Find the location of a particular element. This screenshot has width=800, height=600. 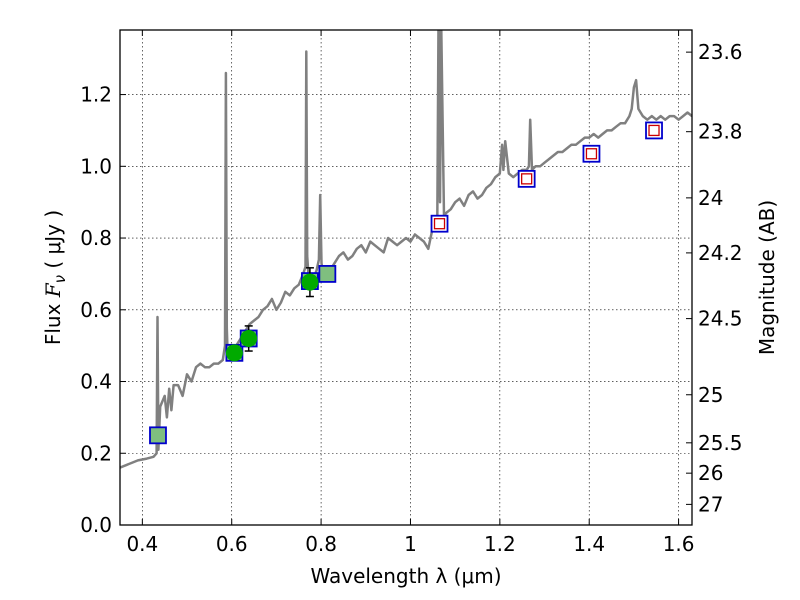

y2-tick-label: 23.6 is located at coordinates (720, 52).